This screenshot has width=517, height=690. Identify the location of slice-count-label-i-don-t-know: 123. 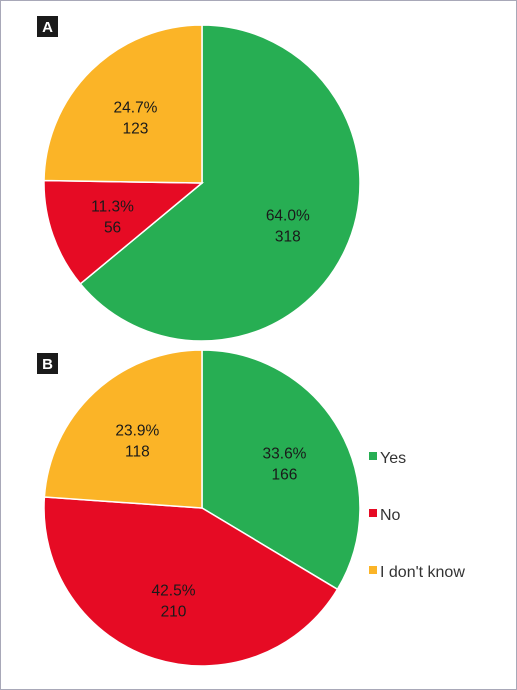
(136, 128).